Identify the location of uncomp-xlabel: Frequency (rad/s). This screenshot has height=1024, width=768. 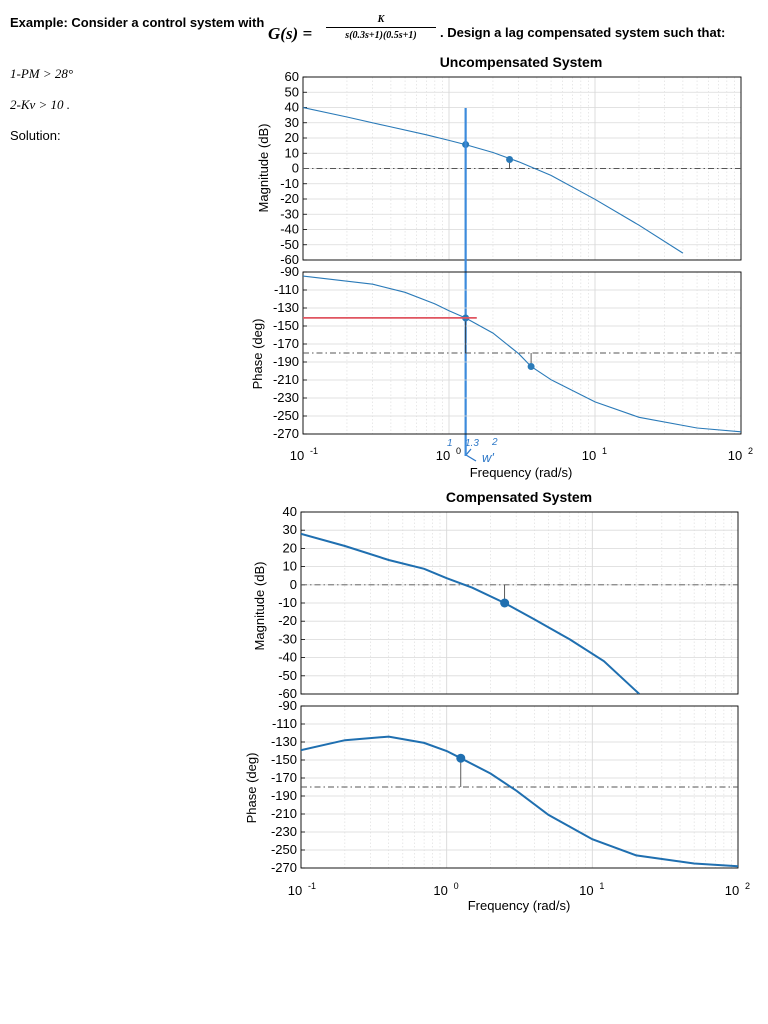
(521, 472).